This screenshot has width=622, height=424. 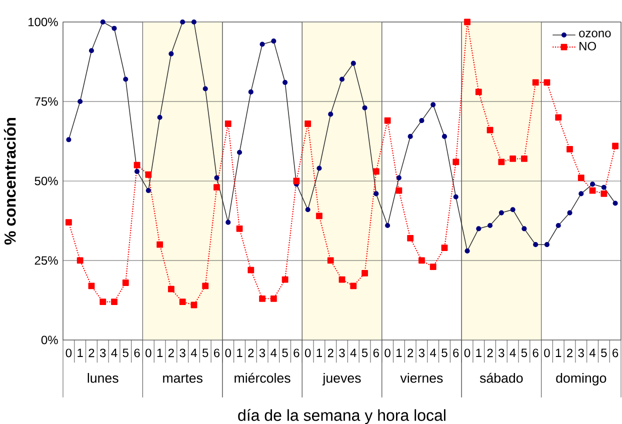 What do you see at coordinates (49, 340) in the screenshot?
I see `y-tick-label: 0%` at bounding box center [49, 340].